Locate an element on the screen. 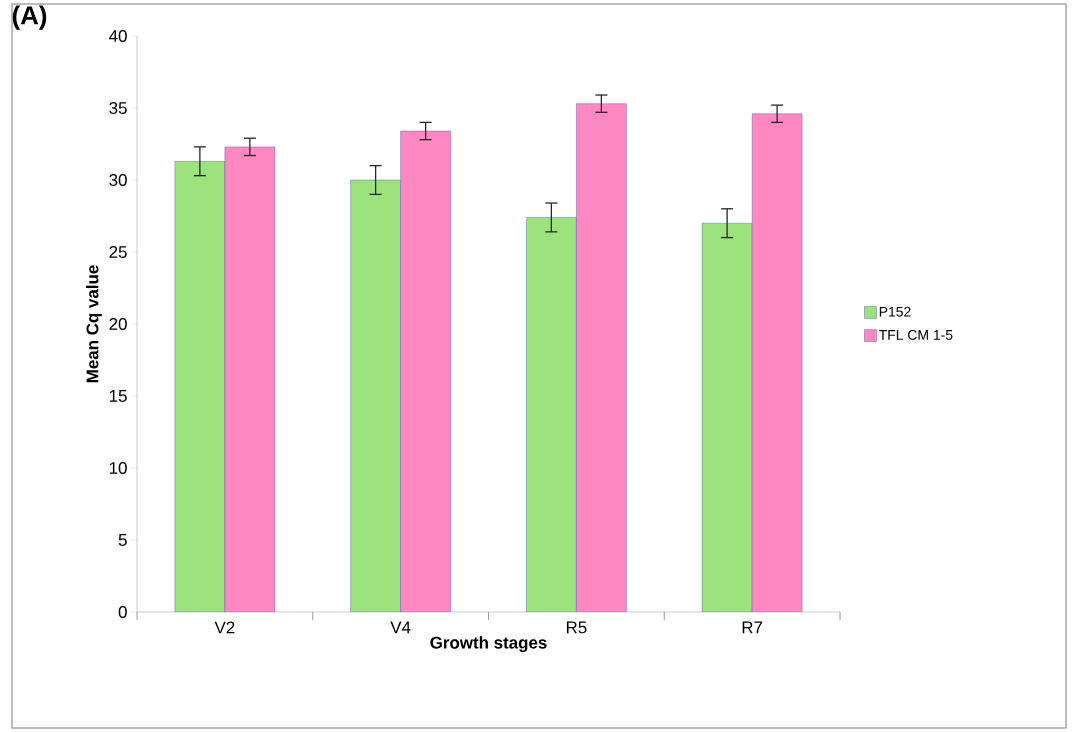  x-axis-title: Growth stages is located at coordinates (488, 644).